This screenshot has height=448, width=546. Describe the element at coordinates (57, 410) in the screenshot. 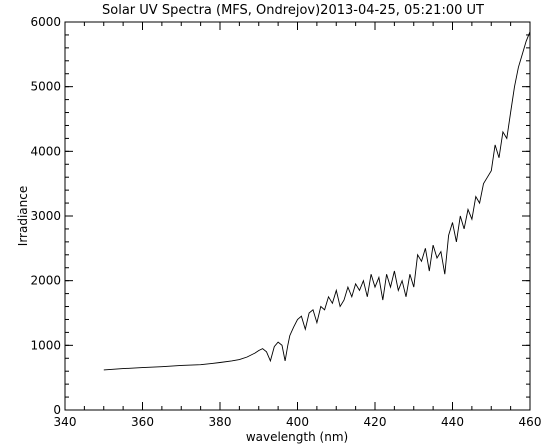

I see `y-tick-label: 0` at that location.